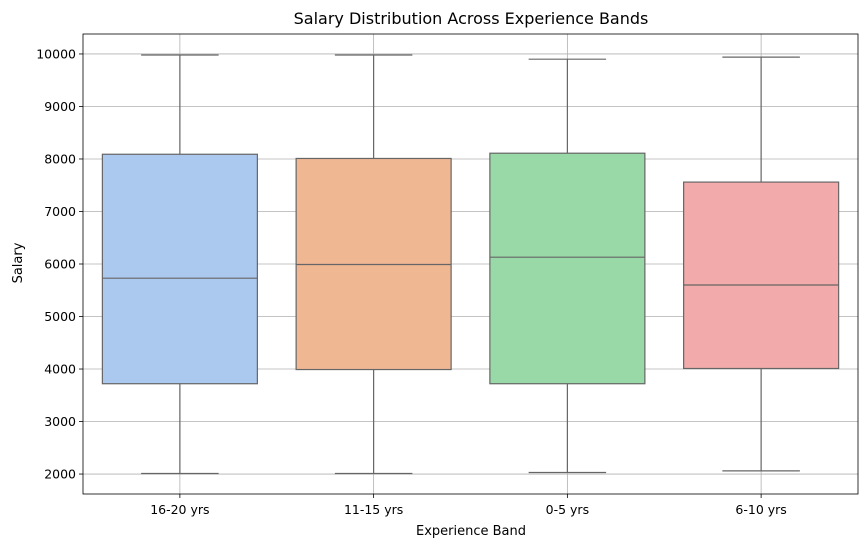  What do you see at coordinates (60, 264) in the screenshot?
I see `y-tick-label: 6000` at bounding box center [60, 264].